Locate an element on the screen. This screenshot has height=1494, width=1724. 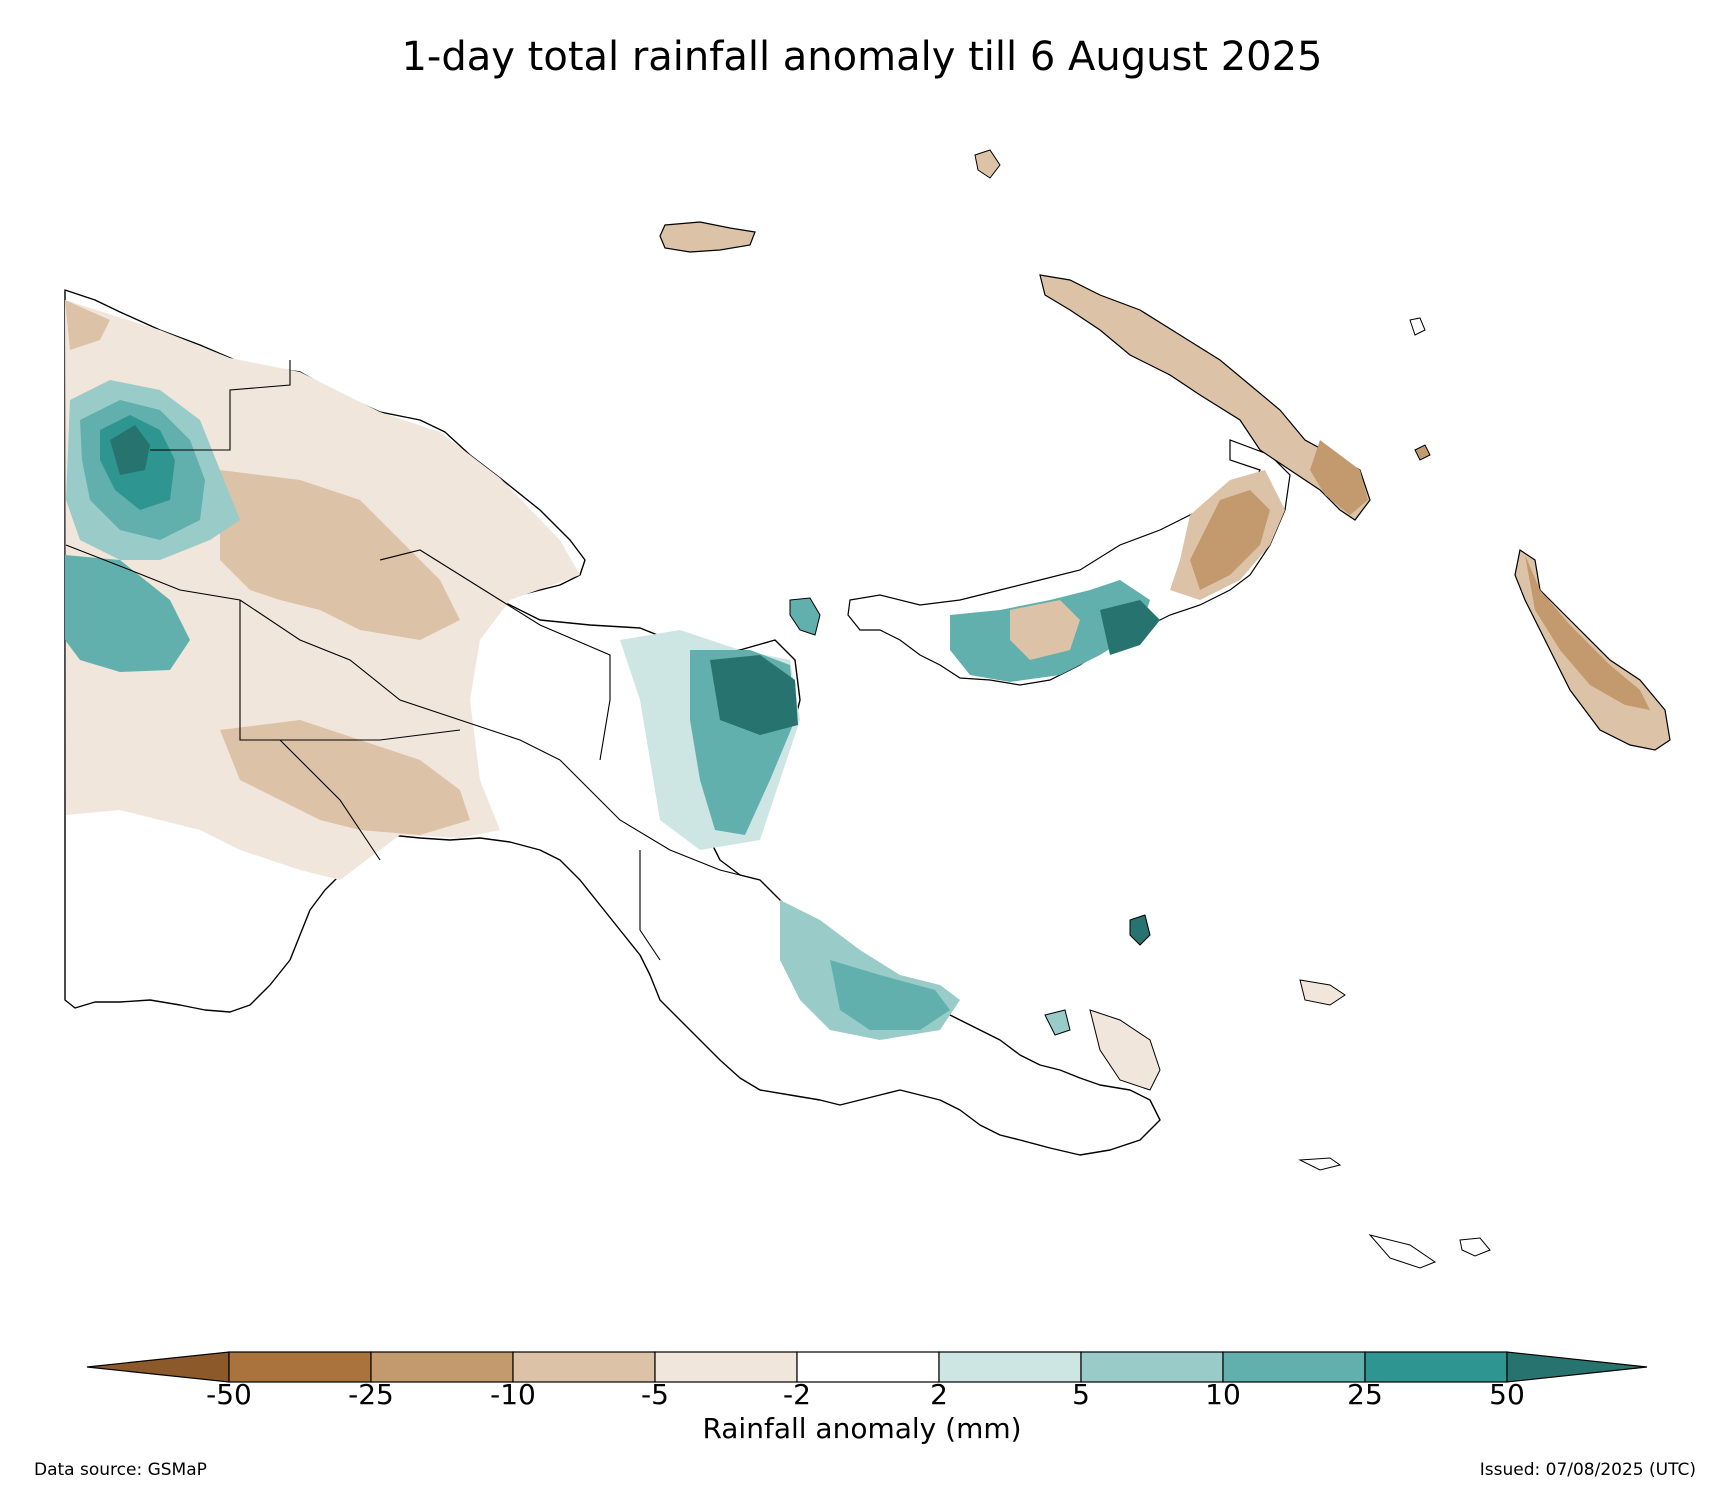
boundary-west is located at coordinates (313, 652).